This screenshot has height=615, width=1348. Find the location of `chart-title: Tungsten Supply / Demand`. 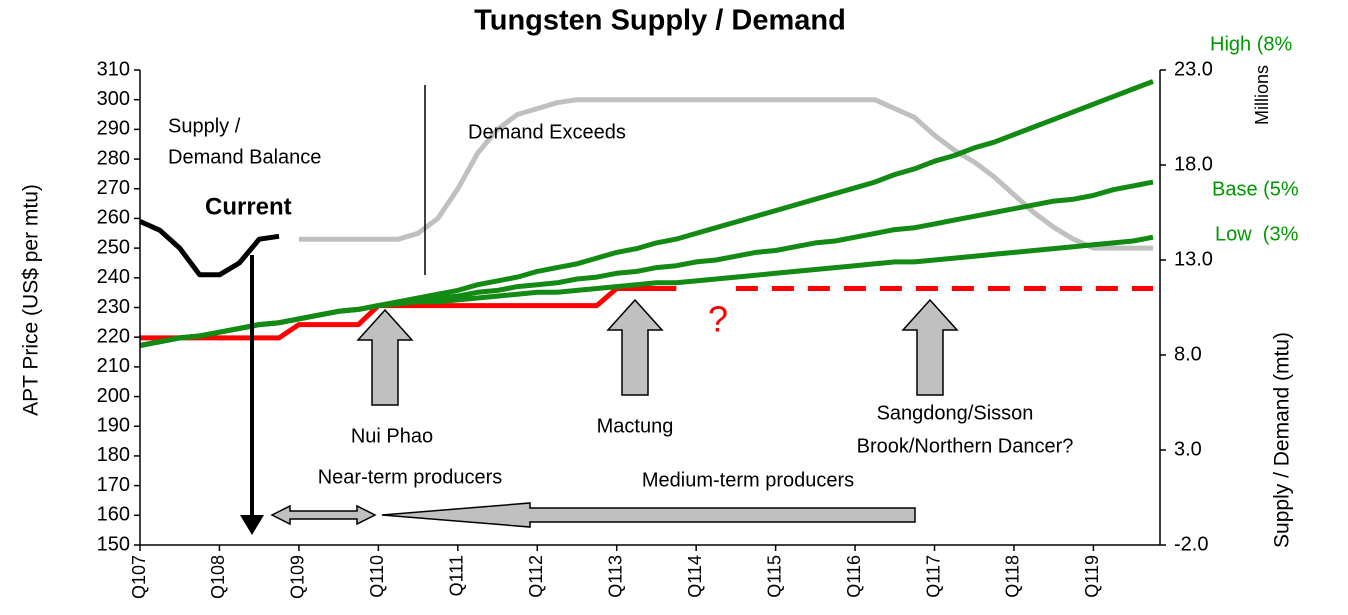

chart-title: Tungsten Supply / Demand is located at coordinates (660, 21).